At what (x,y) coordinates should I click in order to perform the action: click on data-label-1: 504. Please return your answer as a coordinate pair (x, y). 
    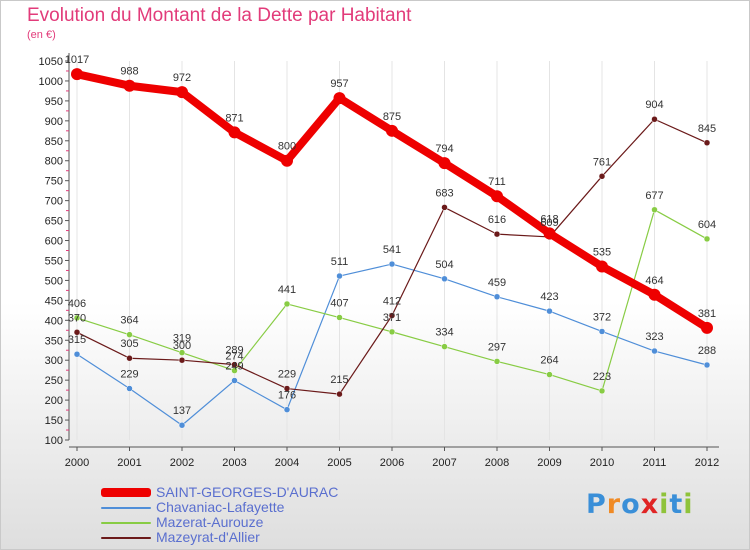
    Looking at the image, I should click on (444, 265).